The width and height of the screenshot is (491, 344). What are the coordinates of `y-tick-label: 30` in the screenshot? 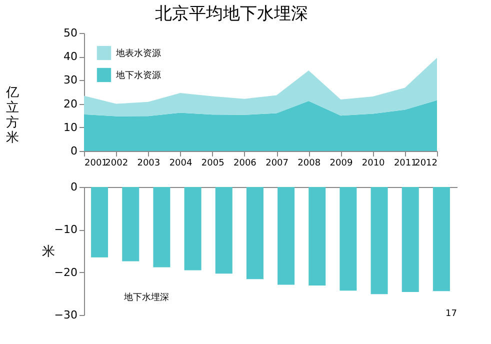 It's located at (71, 80).